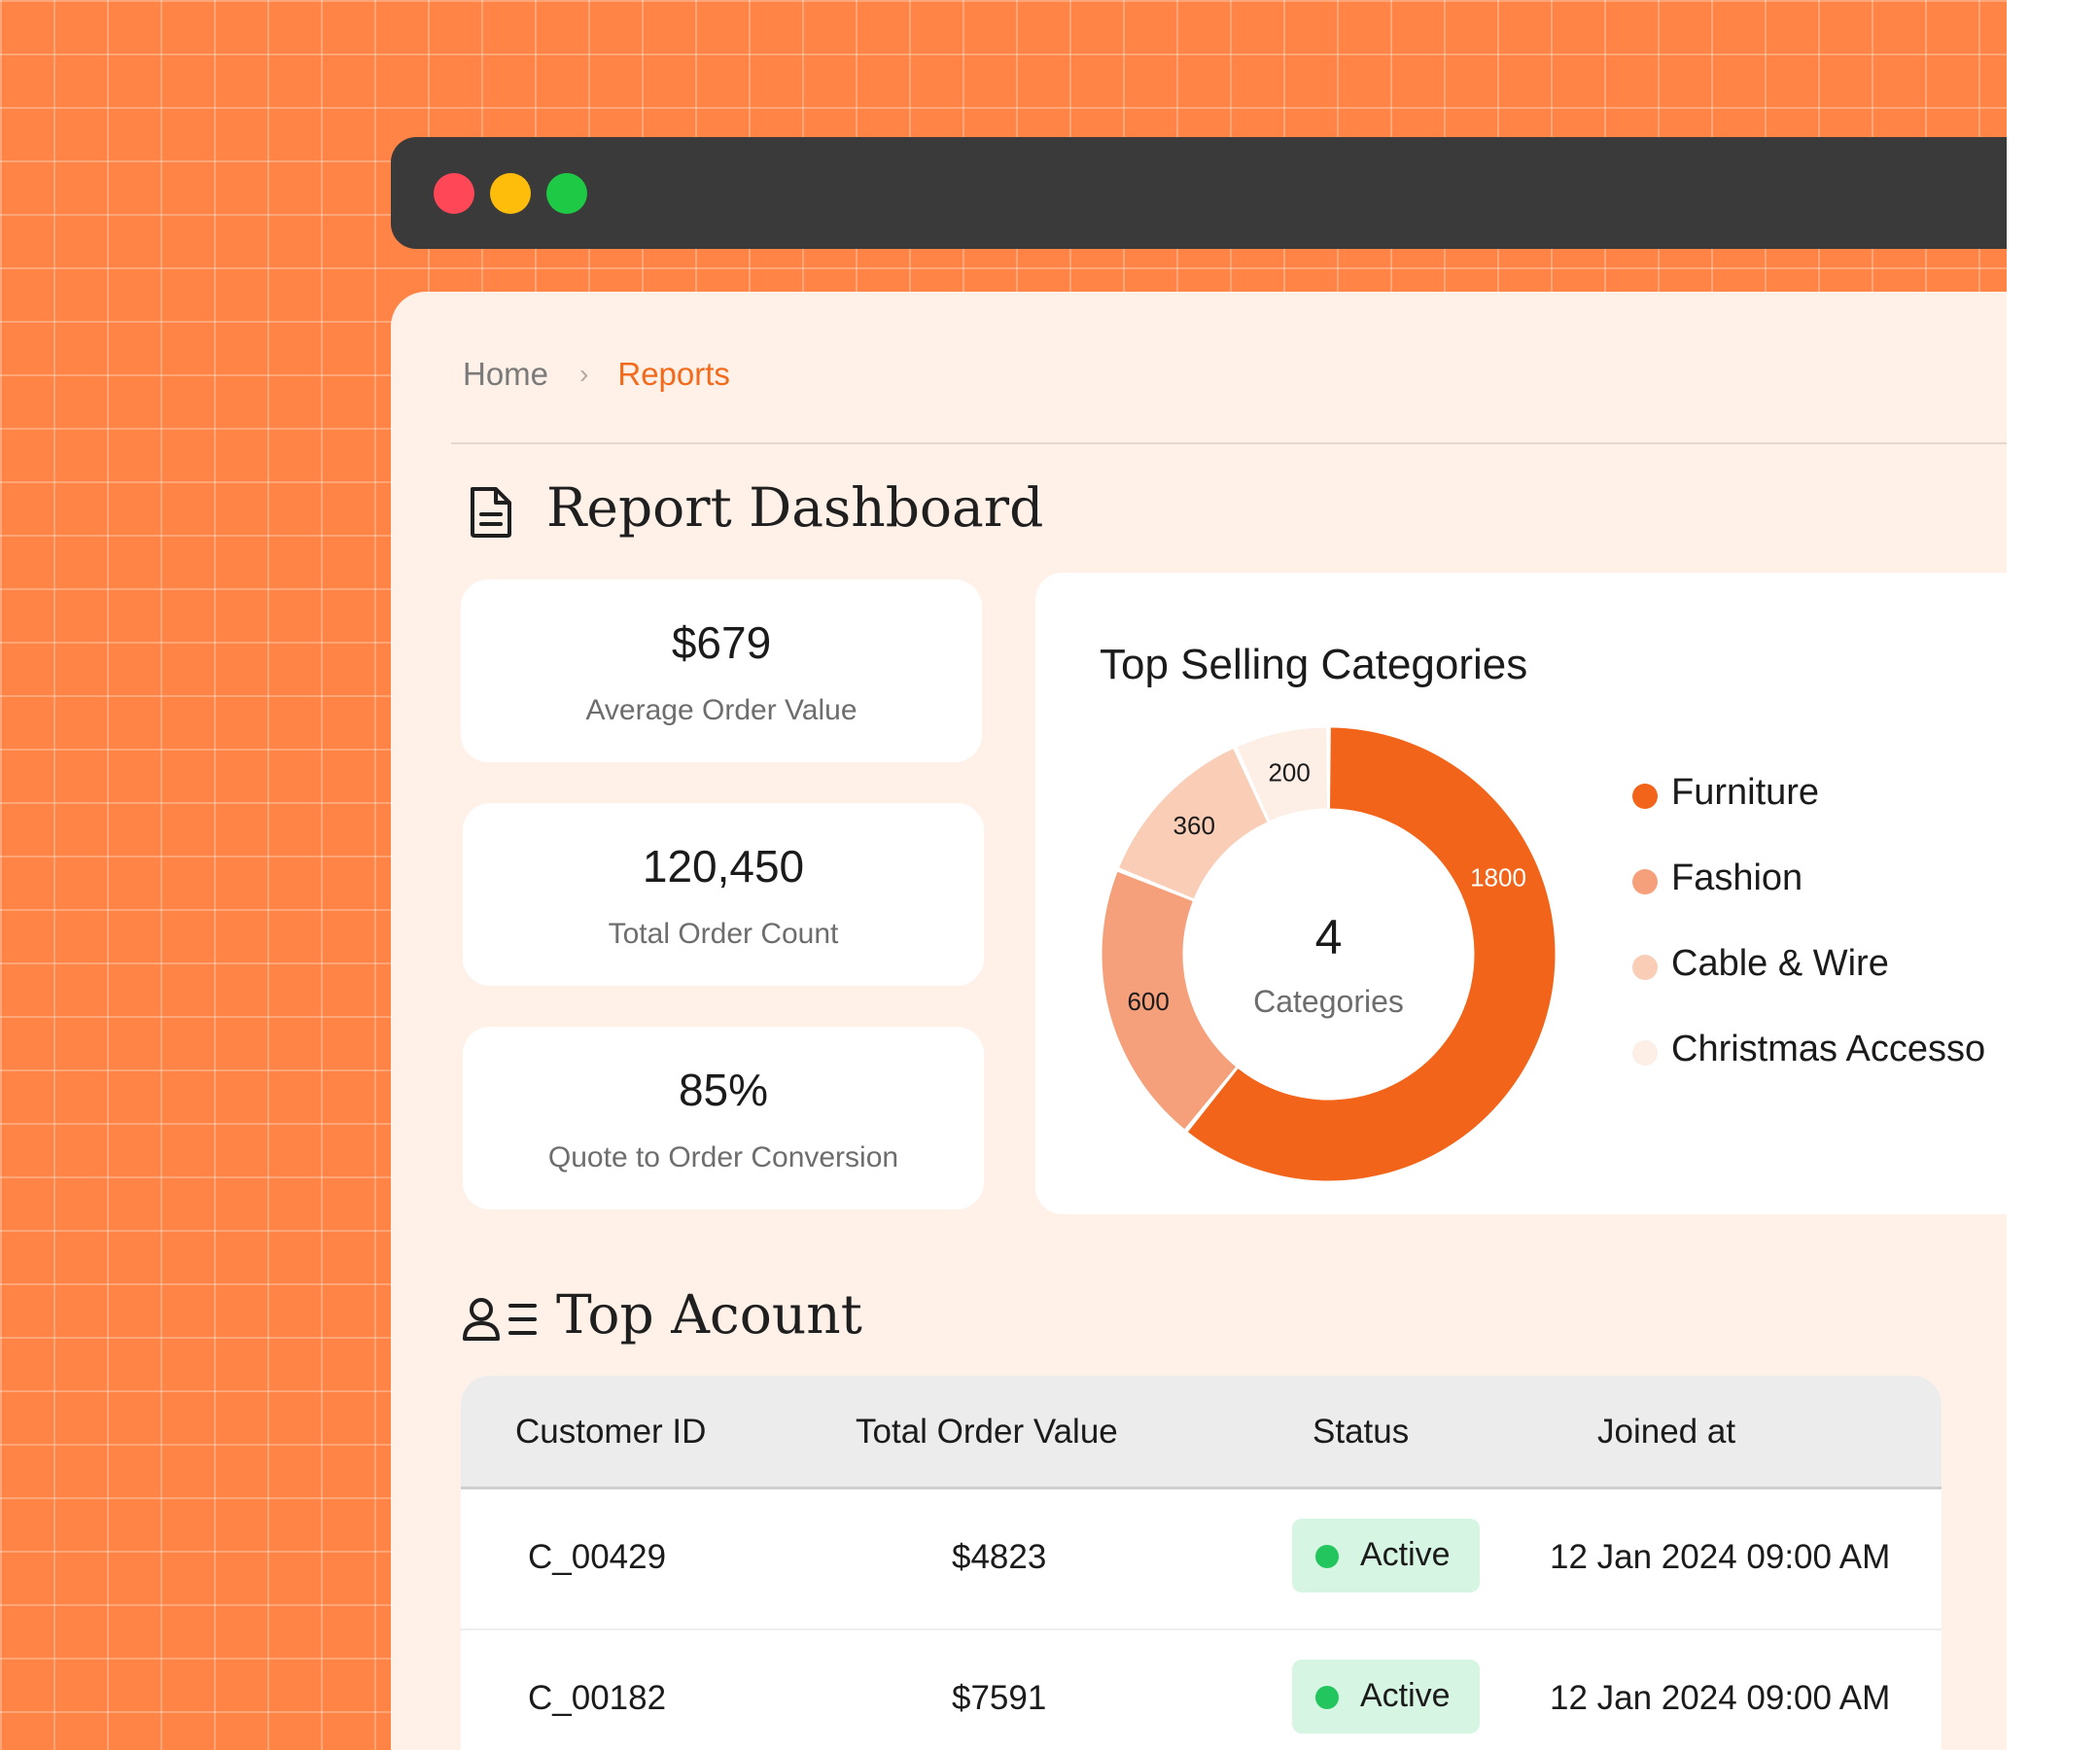 The height and width of the screenshot is (1750, 2100). Describe the element at coordinates (723, 1157) in the screenshot. I see `kpi-label: Quote to Order Conversion` at that location.